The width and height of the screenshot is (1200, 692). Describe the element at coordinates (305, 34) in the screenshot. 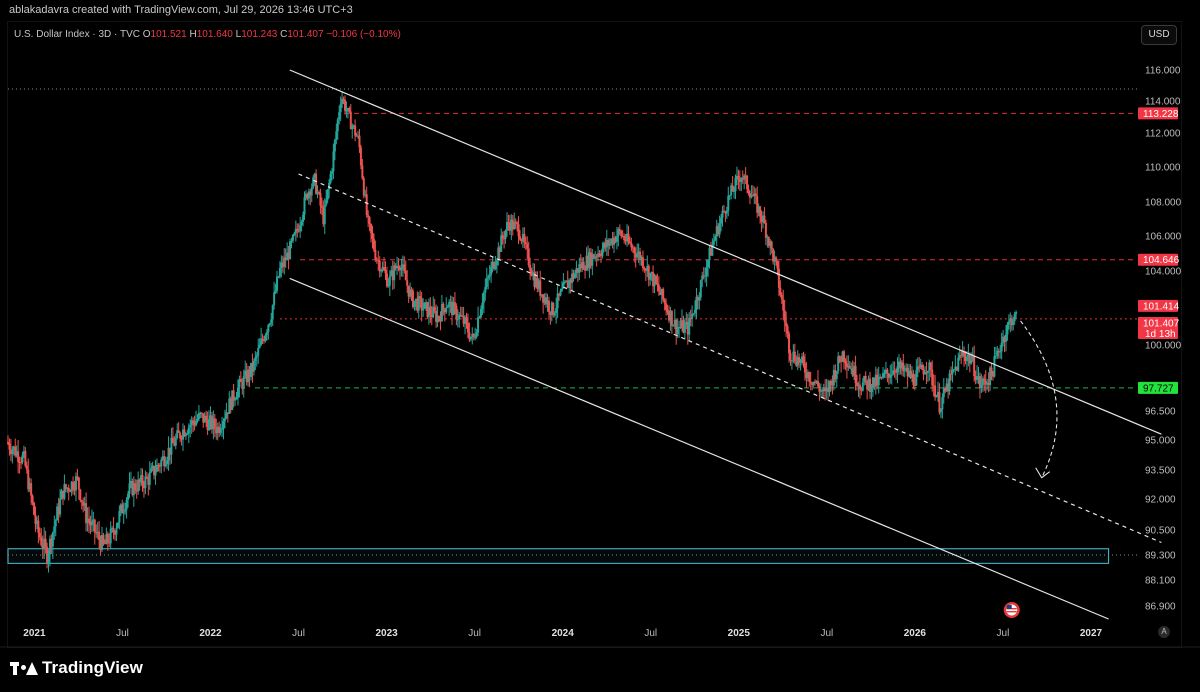

I see `close-value: 101.407` at that location.